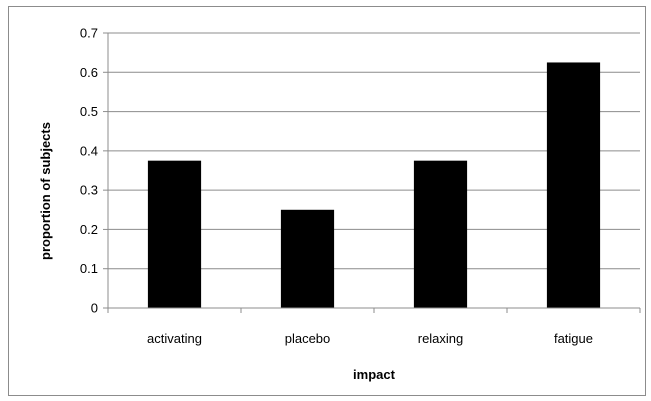  I want to click on bar-placebo, so click(307, 258).